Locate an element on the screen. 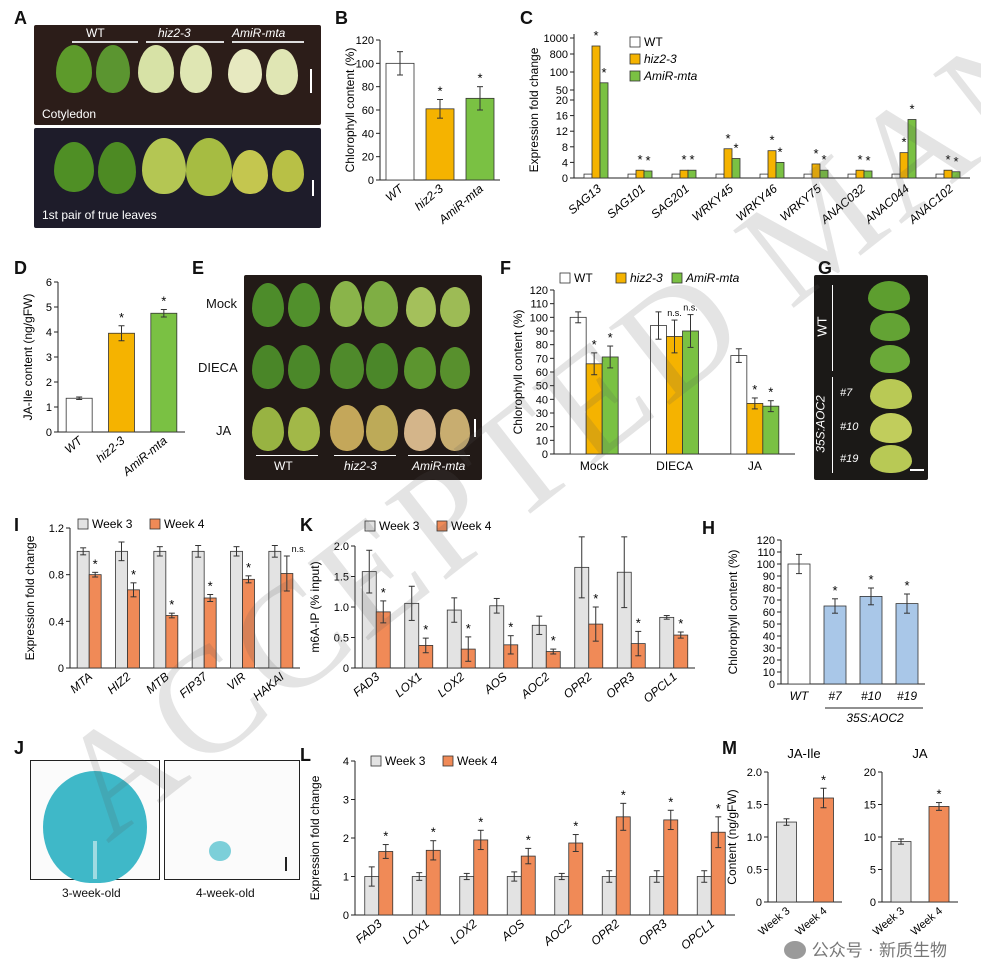  y-tick-label: 1000 is located at coordinates (556, 39).